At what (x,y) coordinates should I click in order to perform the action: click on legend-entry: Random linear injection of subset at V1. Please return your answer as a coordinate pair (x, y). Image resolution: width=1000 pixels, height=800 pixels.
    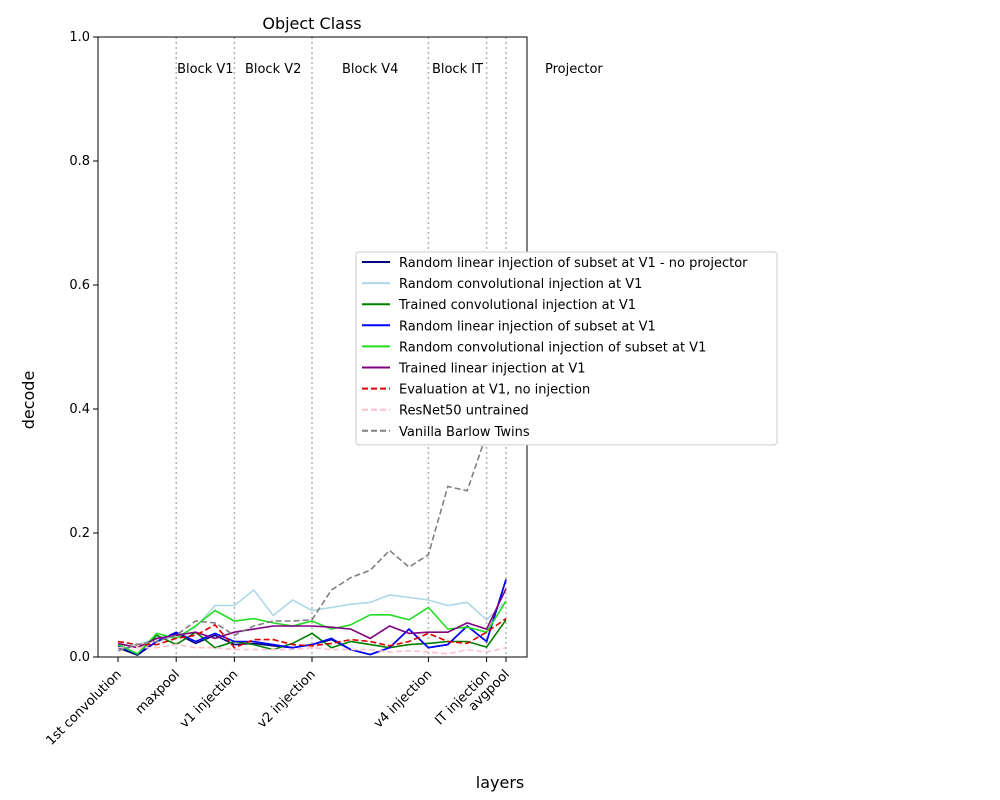
    Looking at the image, I should click on (527, 326).